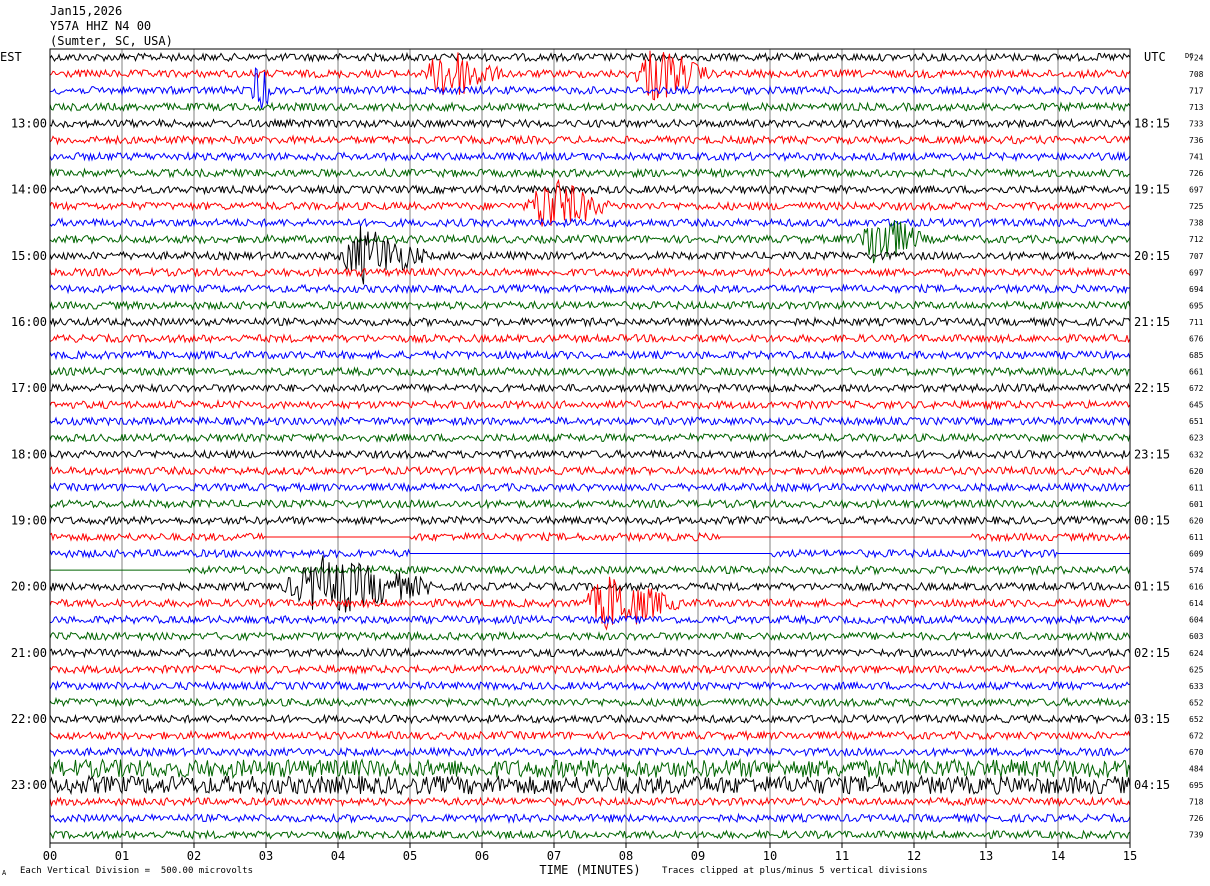 The width and height of the screenshot is (1210, 886). Describe the element at coordinates (29, 587) in the screenshot. I see `est-hour-label: 20:00` at that location.